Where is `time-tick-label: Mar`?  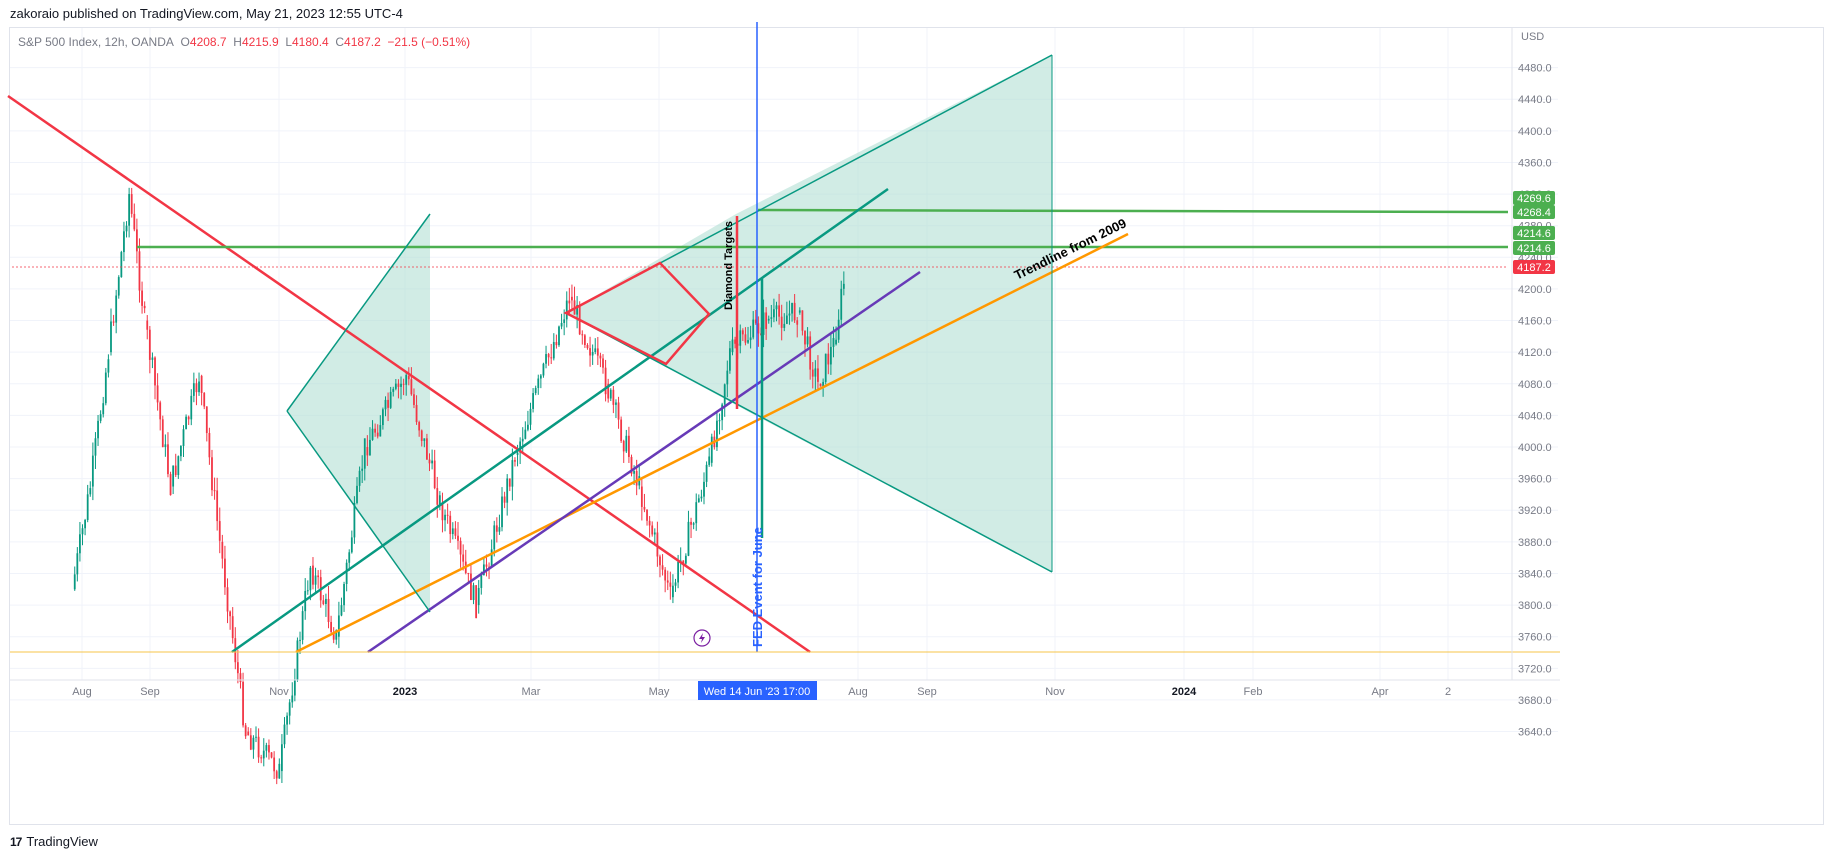 time-tick-label: Mar is located at coordinates (531, 692).